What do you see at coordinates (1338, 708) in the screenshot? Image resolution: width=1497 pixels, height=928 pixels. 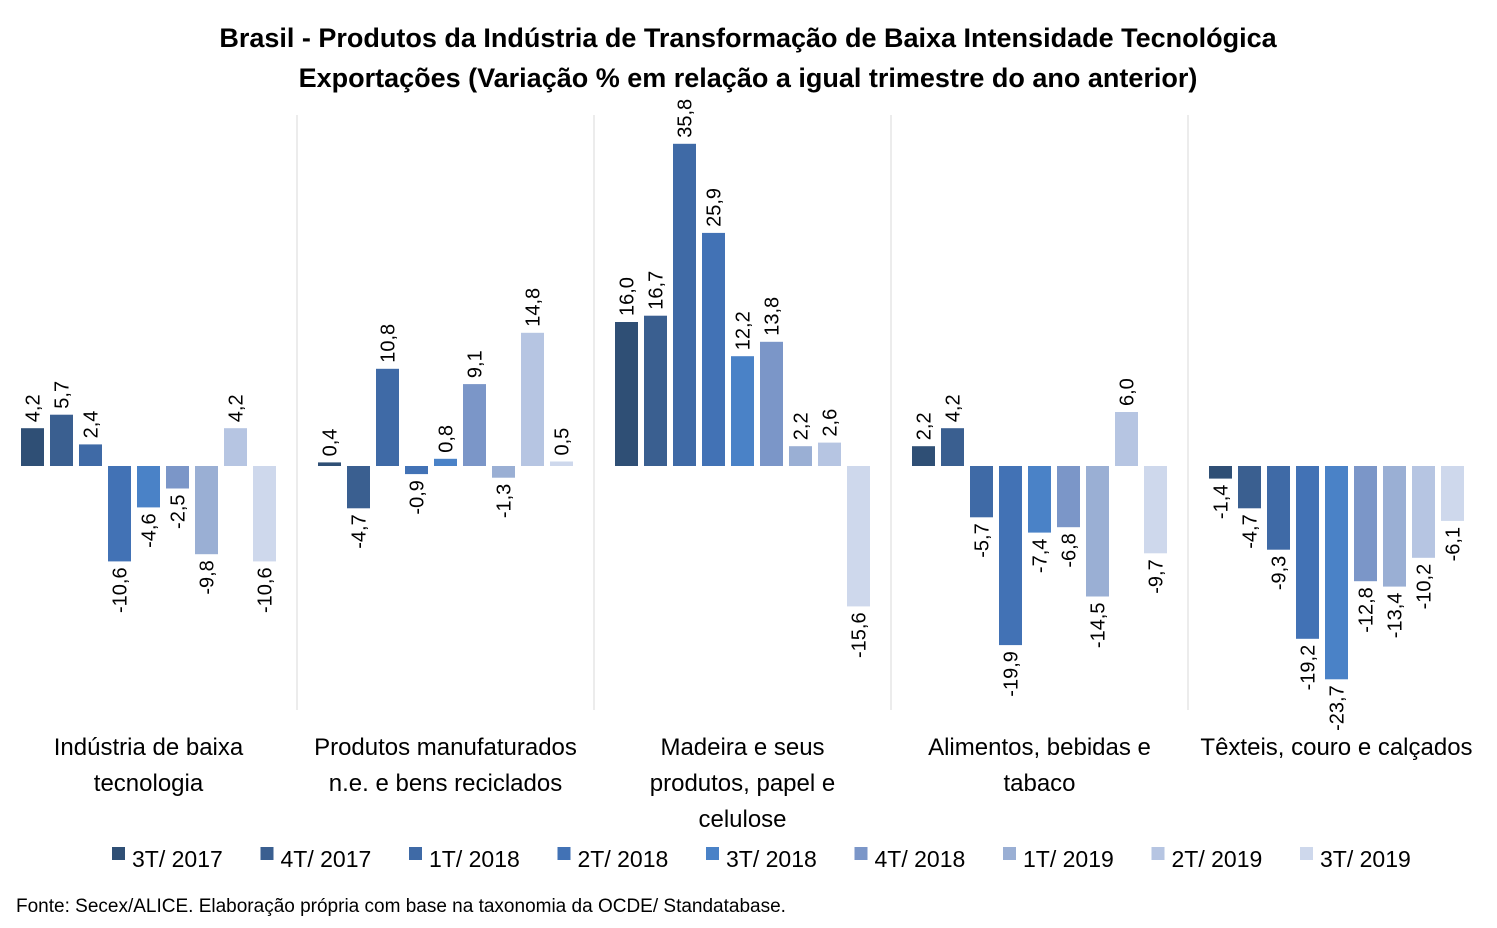 I see `data-label: -23,7` at bounding box center [1338, 708].